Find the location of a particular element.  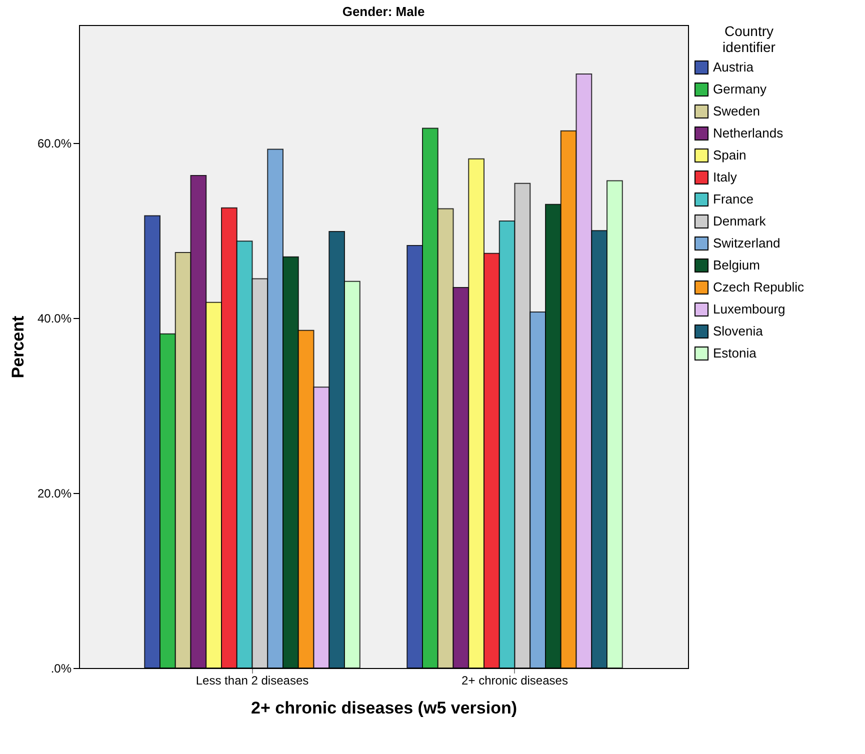

legend-label: Switzerland is located at coordinates (746, 243).